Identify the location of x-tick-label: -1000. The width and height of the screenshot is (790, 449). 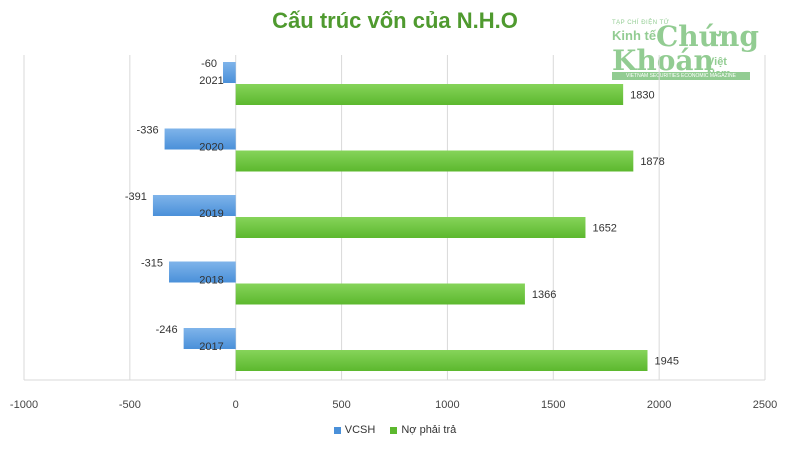
(24, 405).